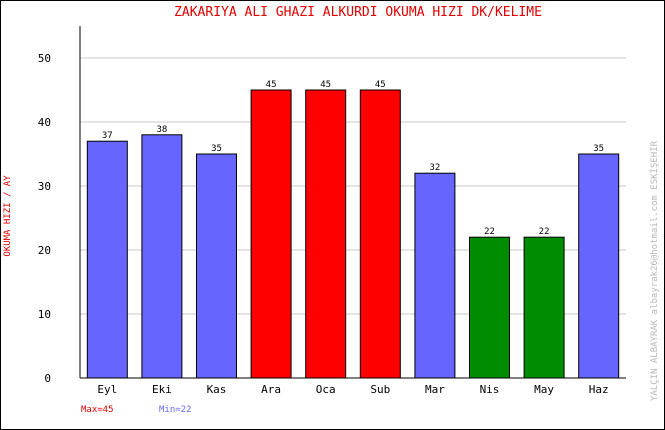 This screenshot has width=665, height=430. Describe the element at coordinates (8, 216) in the screenshot. I see `y-axis-label: OKUMA HIZI / AY` at that location.